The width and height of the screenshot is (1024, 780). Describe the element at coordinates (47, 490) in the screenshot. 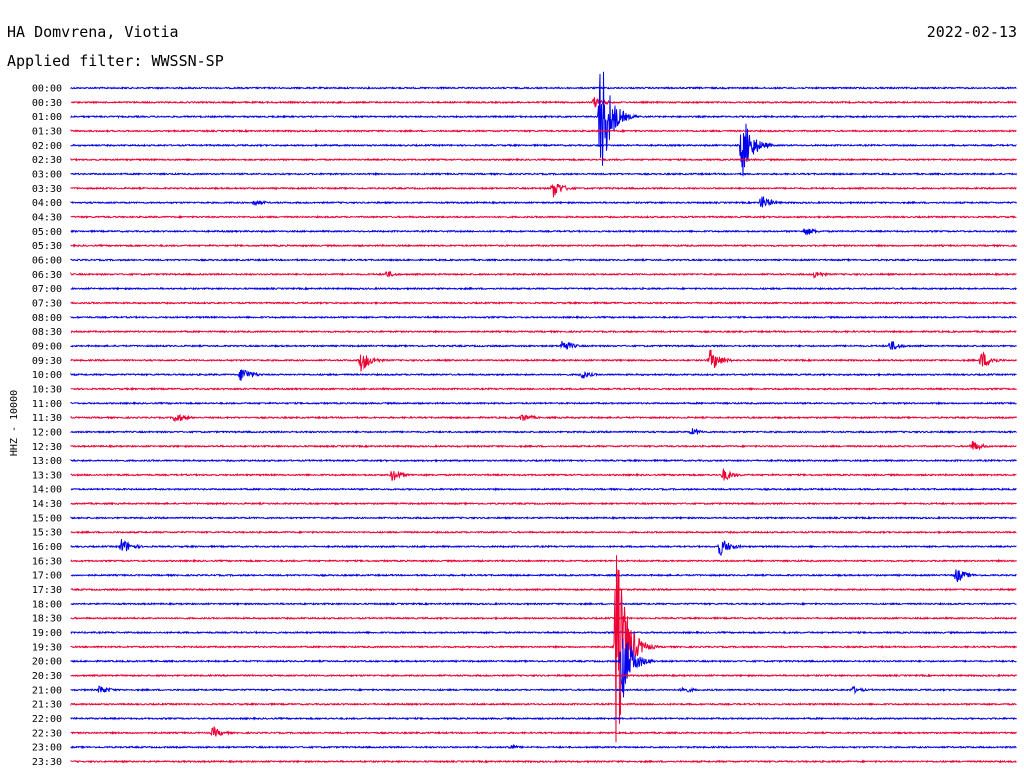

I see `time-label: 14:00` at that location.